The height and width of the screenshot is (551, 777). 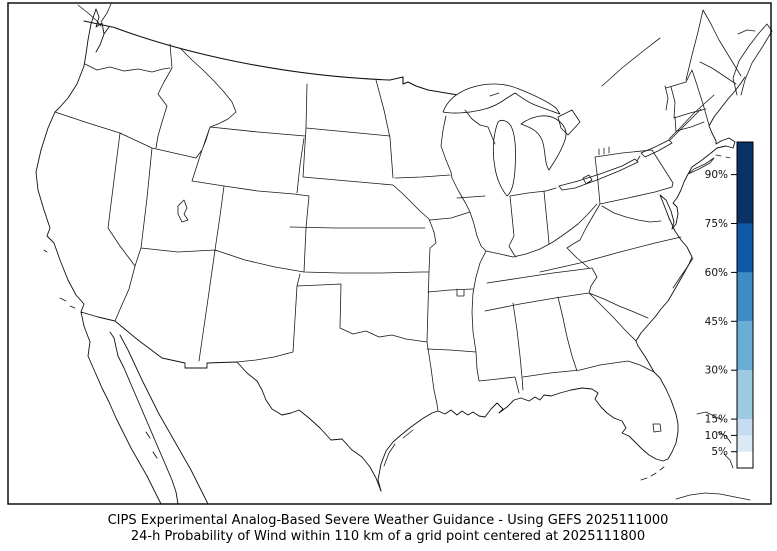 What do you see at coordinates (716, 436) in the screenshot?
I see `colorbar-tick-label: 10%` at bounding box center [716, 436].